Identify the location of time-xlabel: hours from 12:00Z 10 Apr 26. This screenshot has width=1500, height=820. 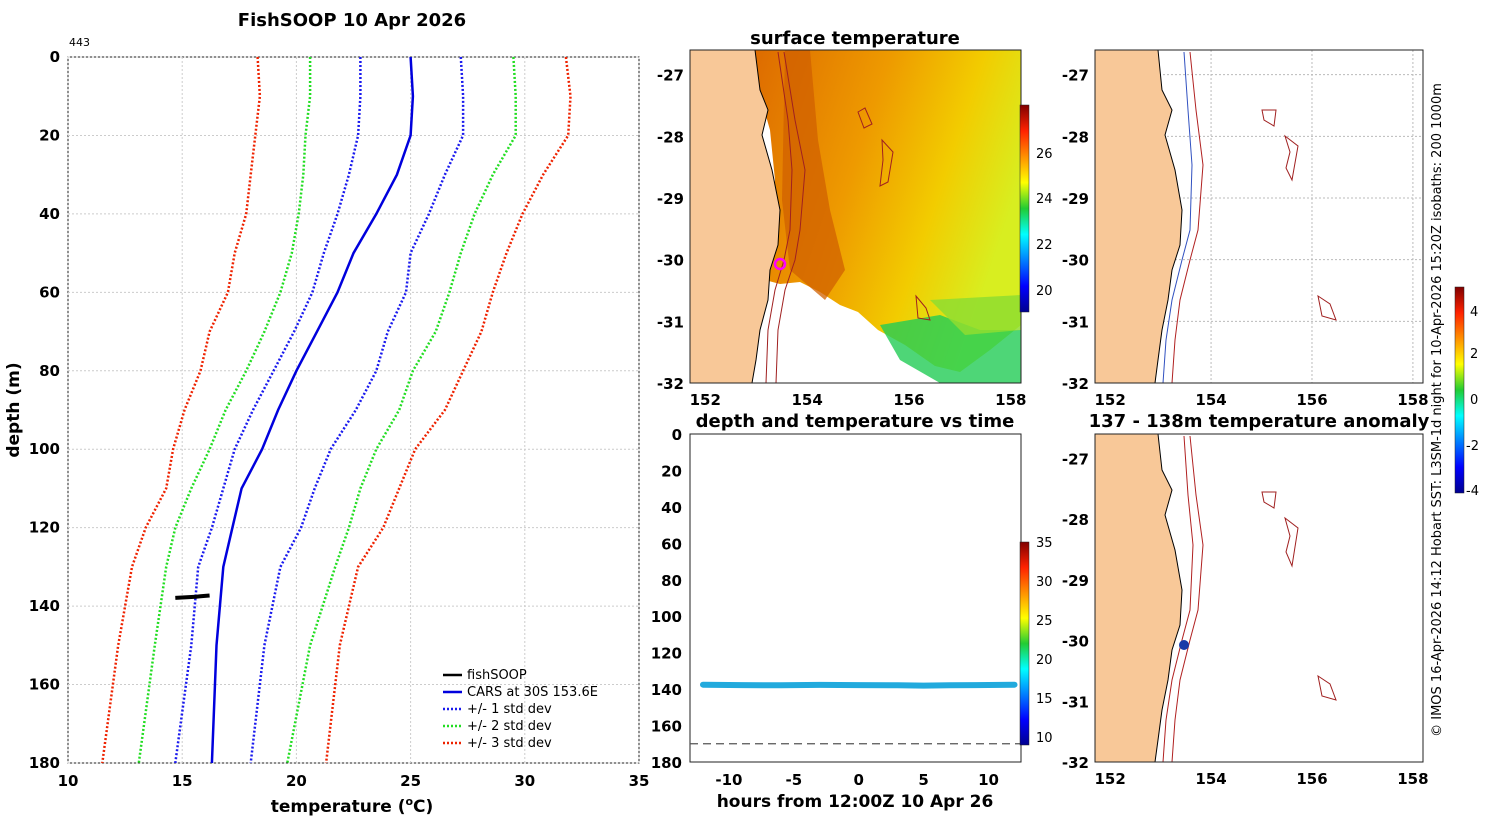
(855, 802).